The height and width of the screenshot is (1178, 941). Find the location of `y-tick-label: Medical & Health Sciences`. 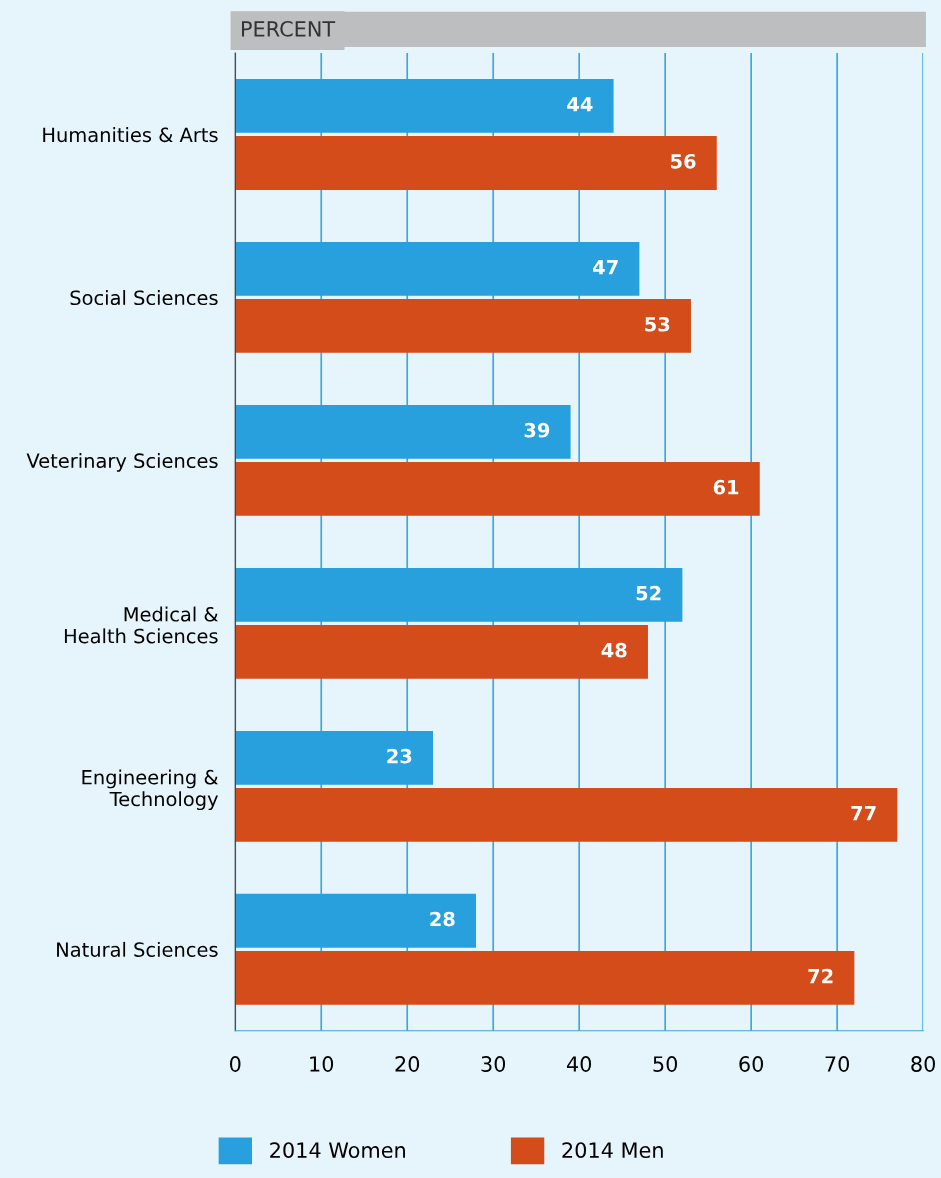

y-tick-label: Medical & Health Sciences is located at coordinates (141, 625).